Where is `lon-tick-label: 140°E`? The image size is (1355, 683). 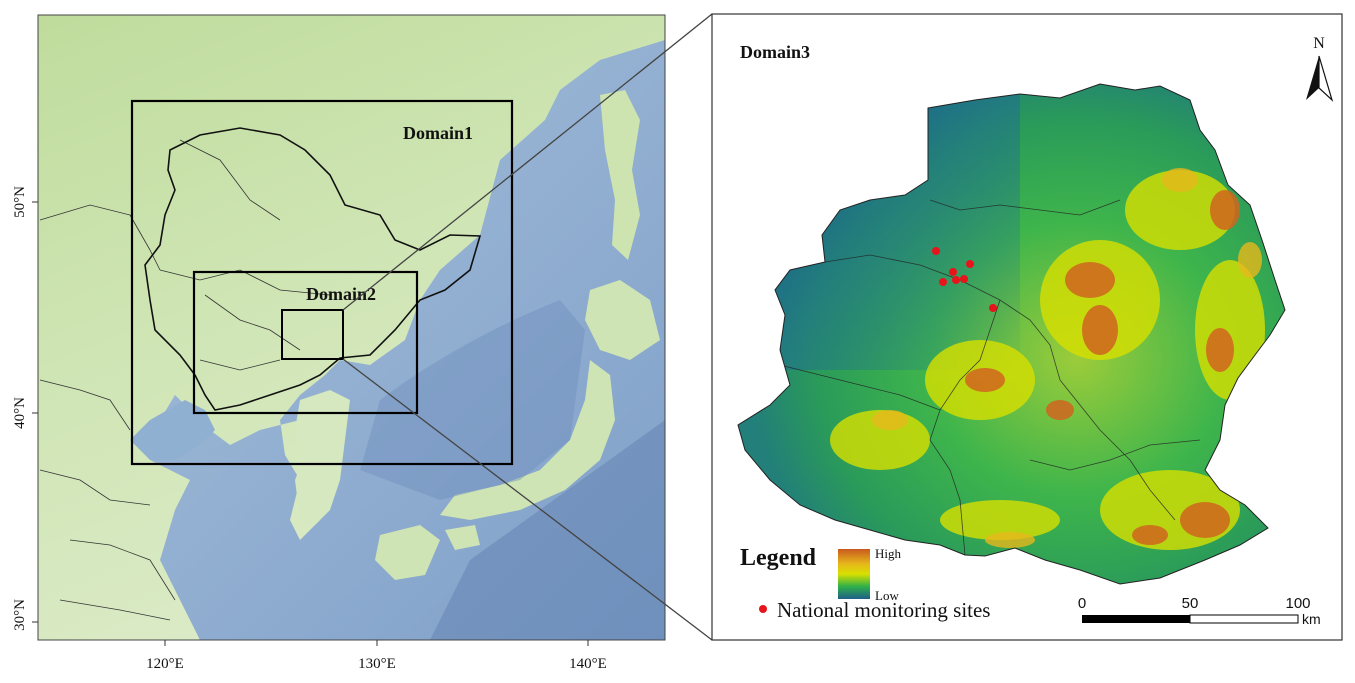 lon-tick-label: 140°E is located at coordinates (588, 664).